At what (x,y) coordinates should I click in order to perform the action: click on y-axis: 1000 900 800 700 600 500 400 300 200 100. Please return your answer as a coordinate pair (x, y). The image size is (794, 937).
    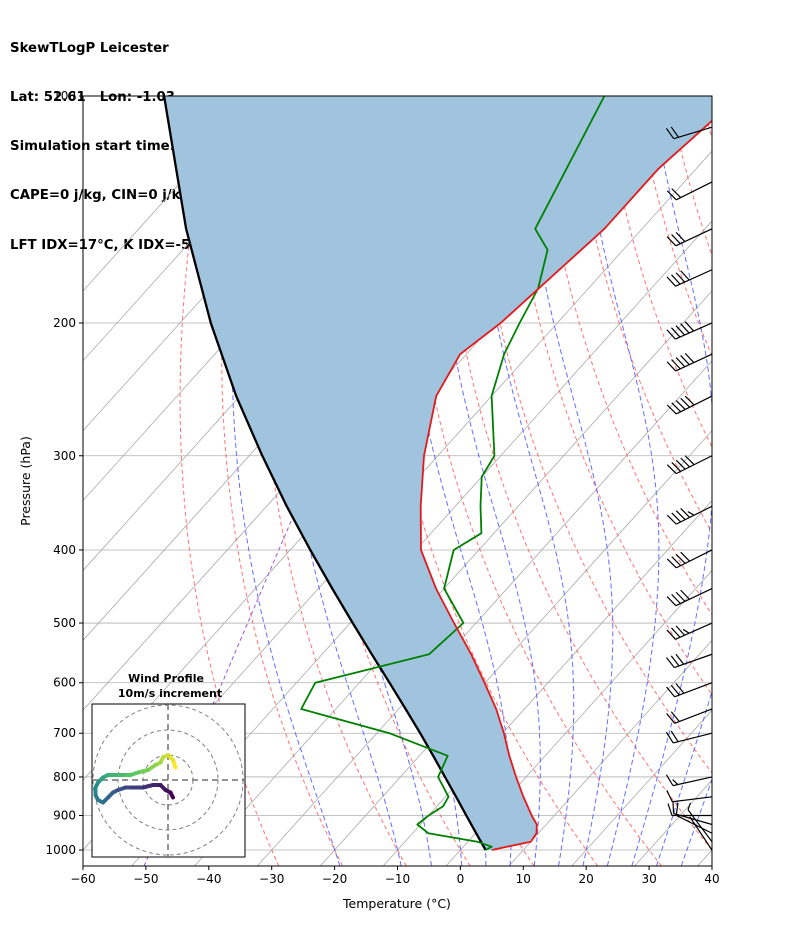
    Looking at the image, I should click on (64, 473).